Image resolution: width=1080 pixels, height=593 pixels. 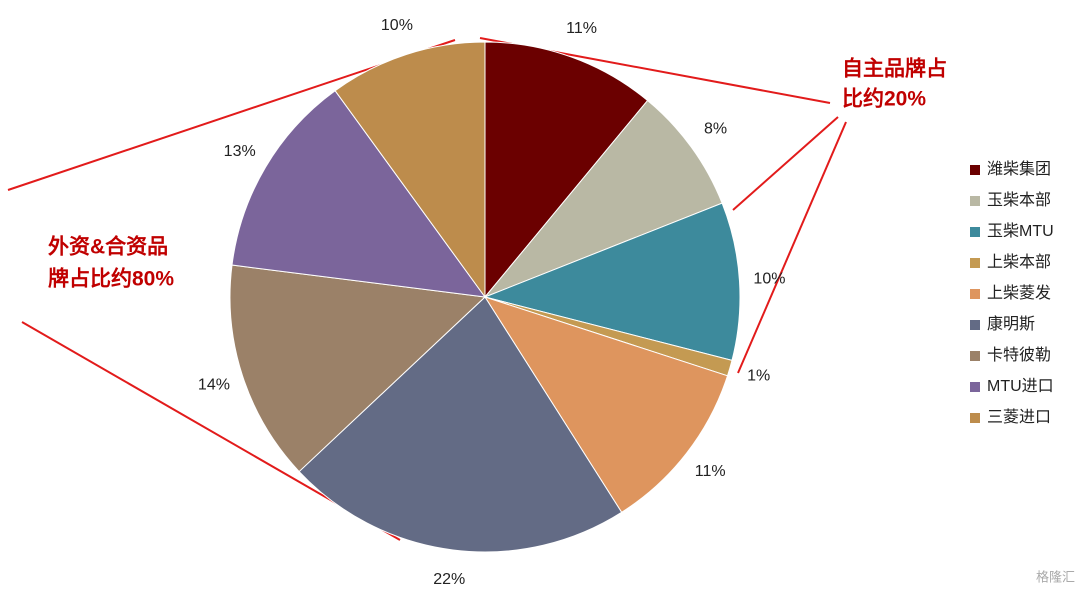 I want to click on legend-label: 上柴菱发, so click(x=1019, y=293).